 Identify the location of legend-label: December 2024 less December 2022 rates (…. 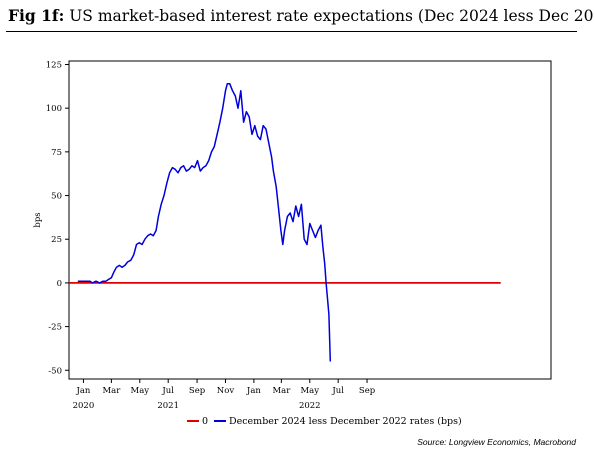
(345, 421).